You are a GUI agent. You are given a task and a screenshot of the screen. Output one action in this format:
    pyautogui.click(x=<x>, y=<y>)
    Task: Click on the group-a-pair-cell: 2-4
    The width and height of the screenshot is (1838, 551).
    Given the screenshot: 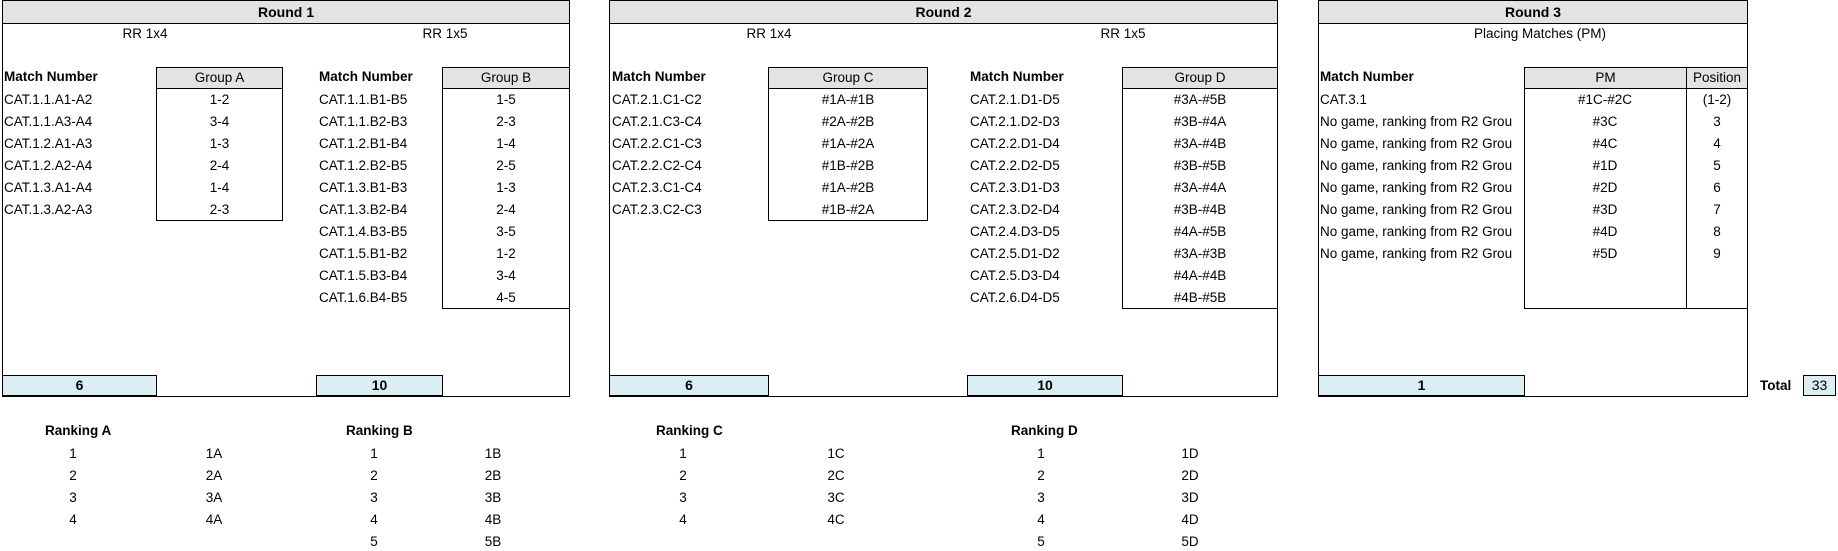 What is the action you would take?
    pyautogui.click(x=219, y=165)
    